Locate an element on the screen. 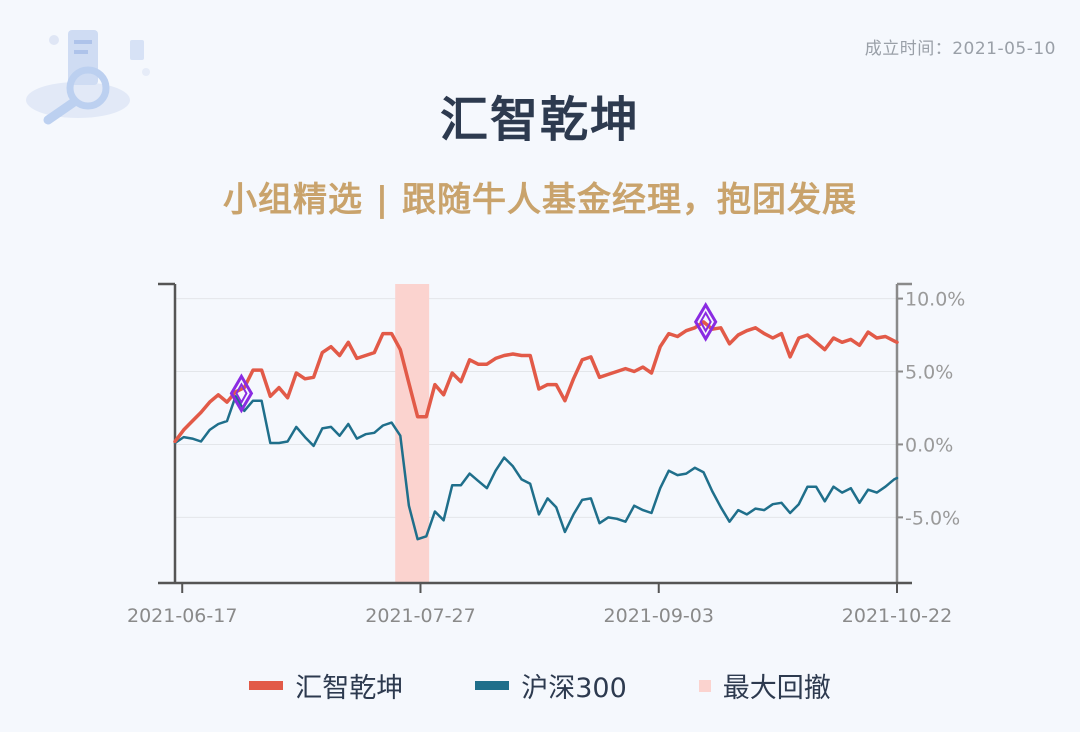  decorative-illustration is located at coordinates (88, 77).